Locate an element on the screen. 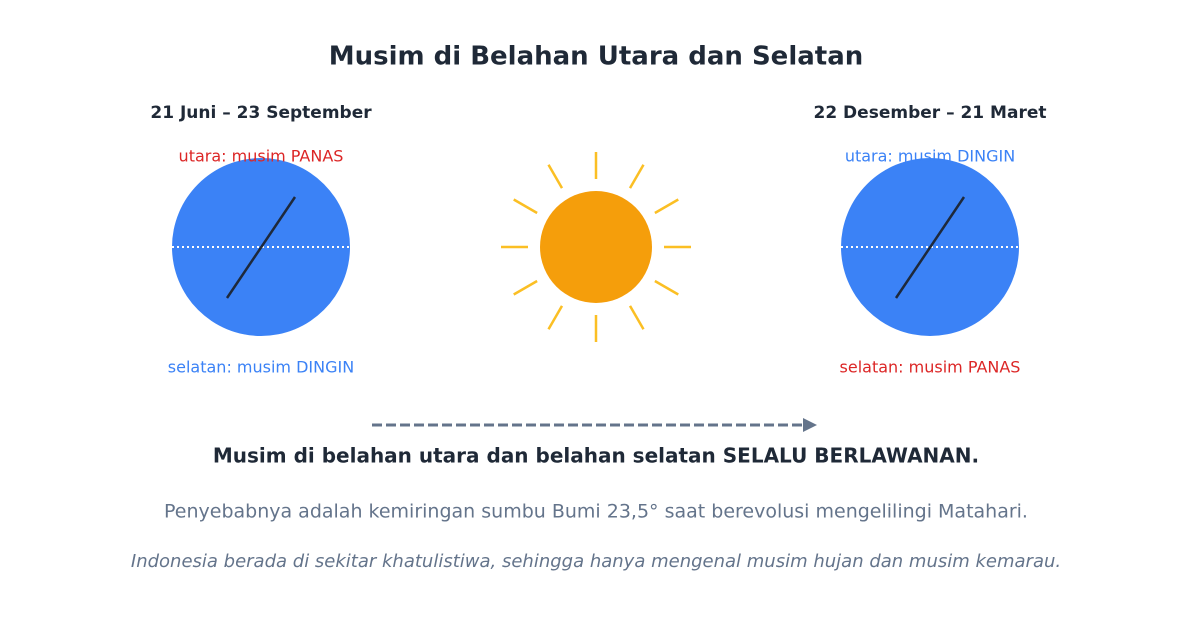 The width and height of the screenshot is (1191, 629). earth-right is located at coordinates (930, 247).